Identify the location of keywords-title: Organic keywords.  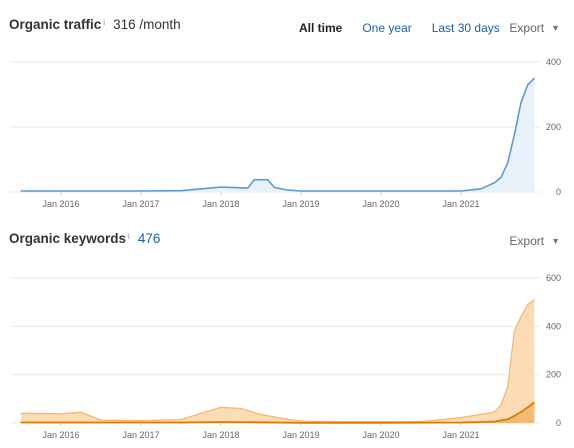
(68, 238).